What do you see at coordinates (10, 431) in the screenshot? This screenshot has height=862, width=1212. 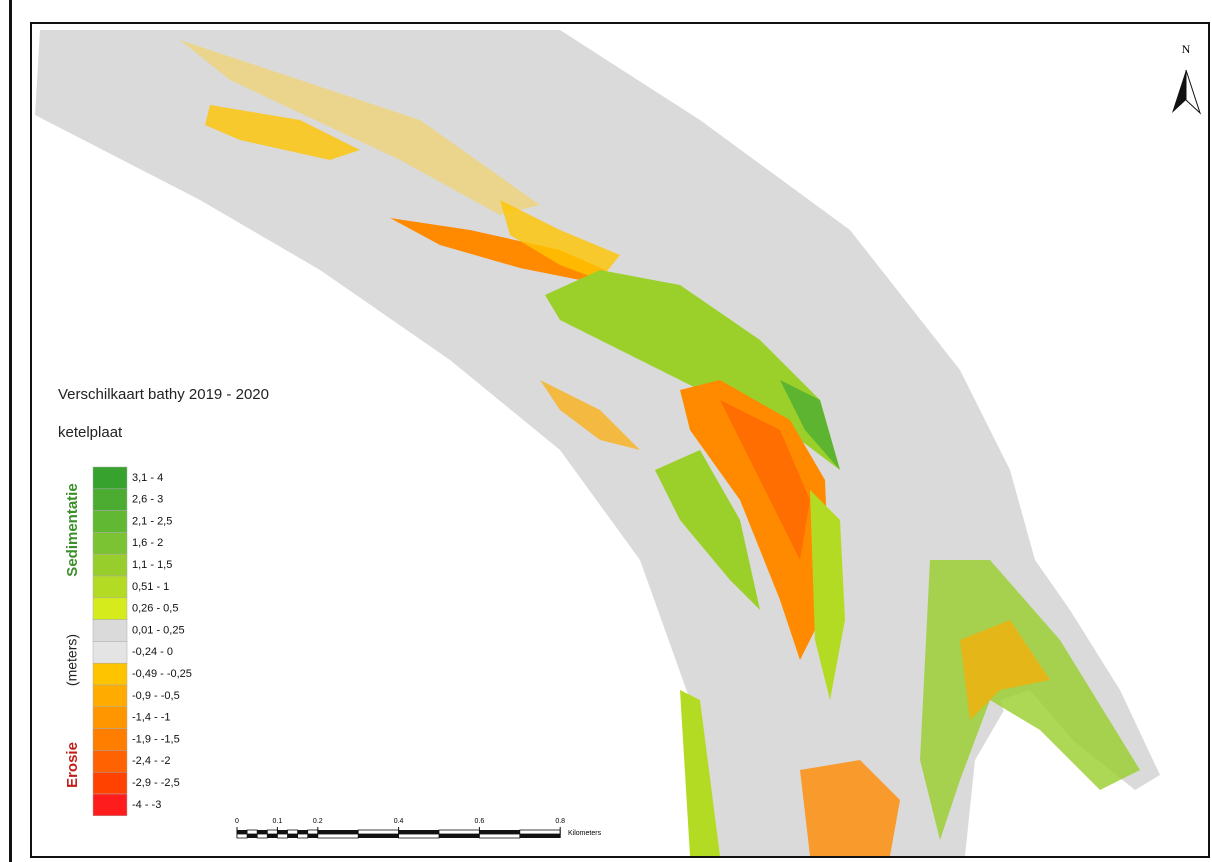 I see `left-rule` at bounding box center [10, 431].